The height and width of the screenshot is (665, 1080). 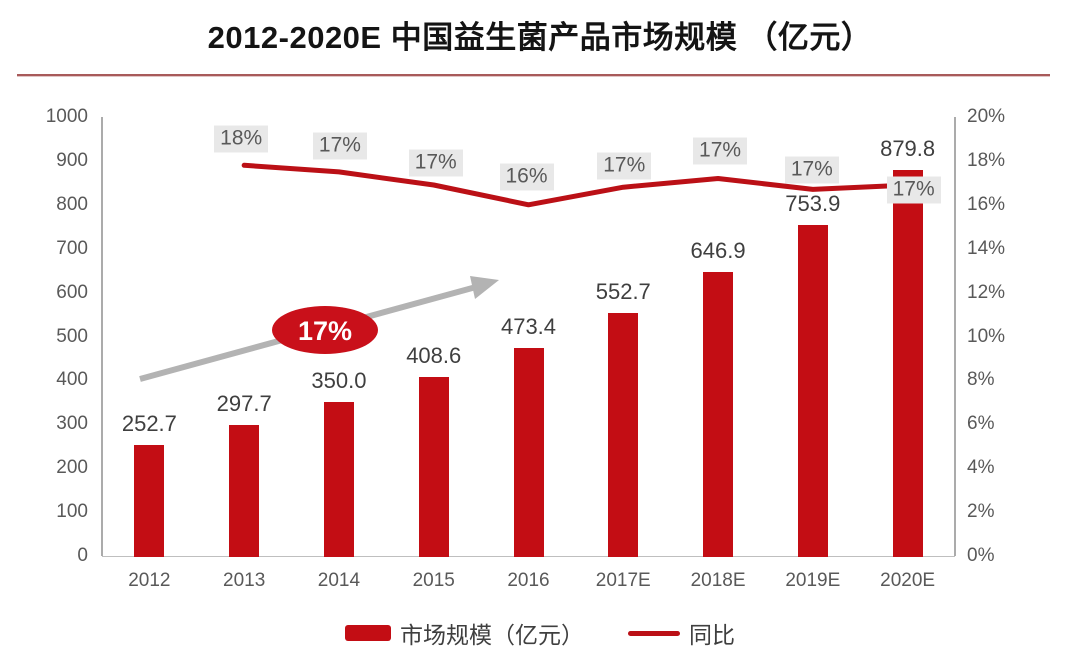 What do you see at coordinates (72, 380) in the screenshot?
I see `left-axis-tick: 400` at bounding box center [72, 380].